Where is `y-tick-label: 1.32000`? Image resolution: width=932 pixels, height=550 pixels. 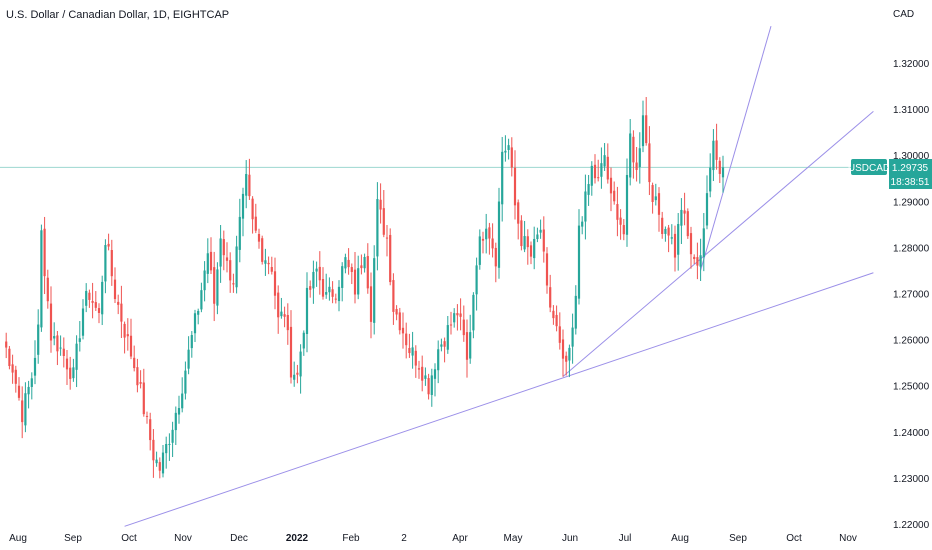
y-tick-label: 1.32000 is located at coordinates (911, 64).